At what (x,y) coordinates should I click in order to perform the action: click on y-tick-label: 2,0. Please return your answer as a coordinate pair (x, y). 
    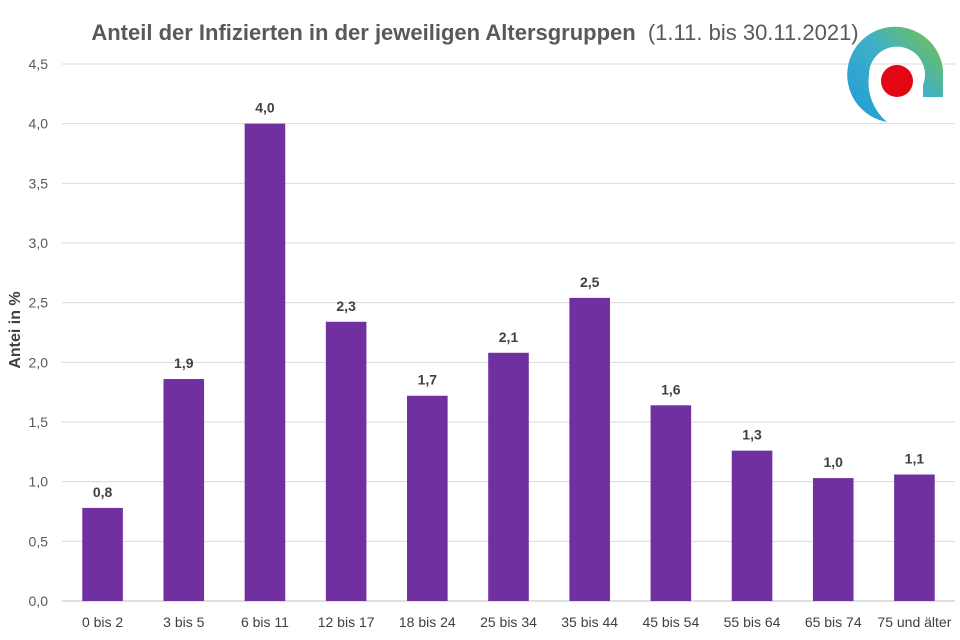
    Looking at the image, I should click on (39, 362).